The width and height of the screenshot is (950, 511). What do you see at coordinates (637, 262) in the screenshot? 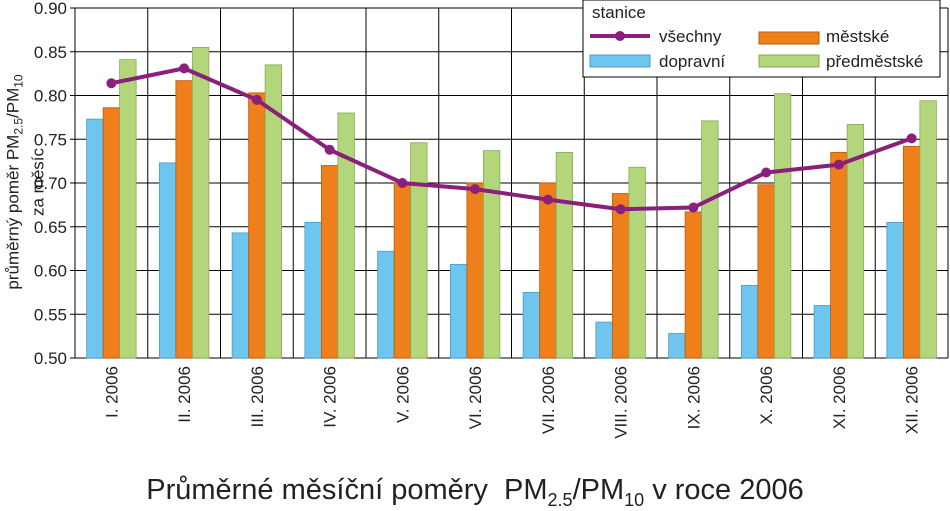
I see `bar-předměstské-8` at bounding box center [637, 262].